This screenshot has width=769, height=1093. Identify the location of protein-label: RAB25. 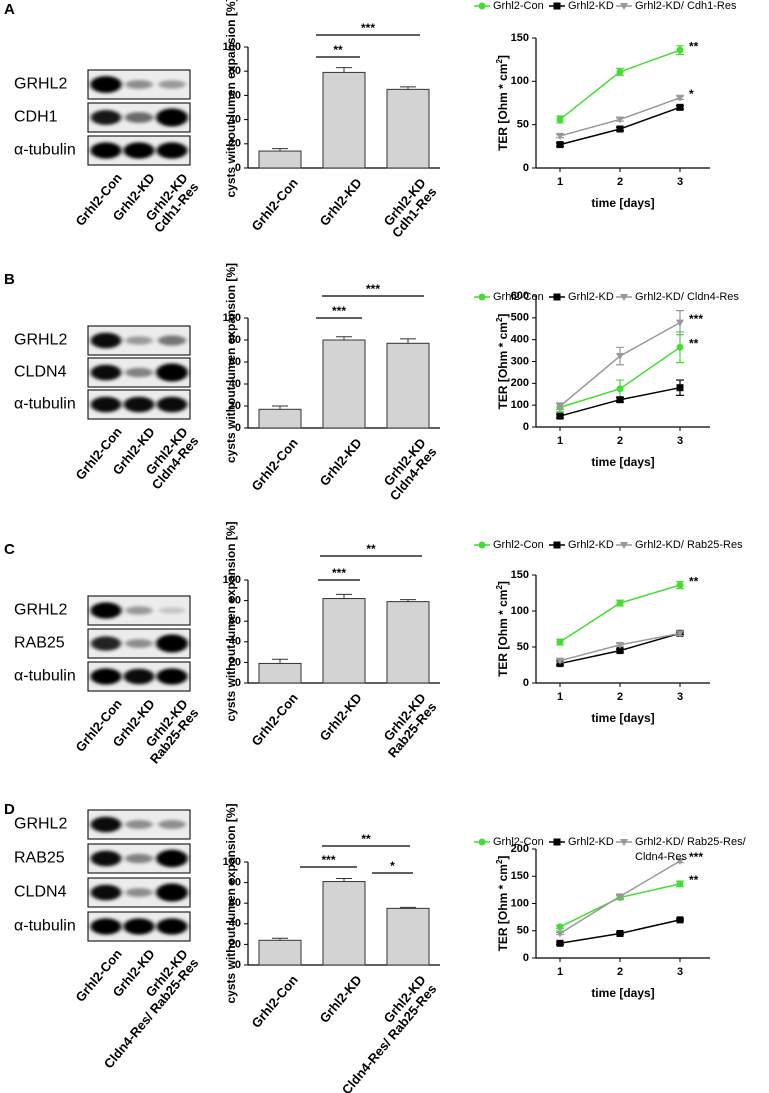
(39, 643).